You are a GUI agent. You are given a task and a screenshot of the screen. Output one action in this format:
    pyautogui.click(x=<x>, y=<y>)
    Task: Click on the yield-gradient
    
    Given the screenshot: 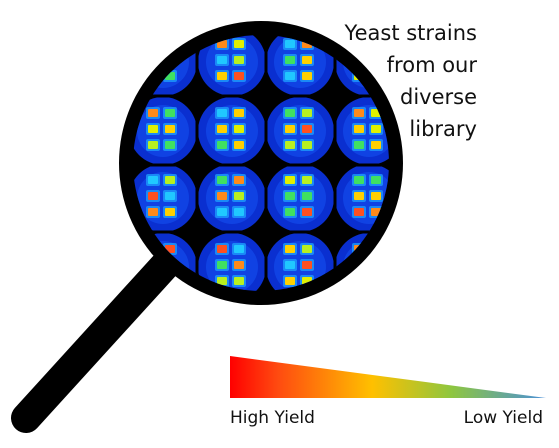 What is the action you would take?
    pyautogui.click(x=388, y=377)
    